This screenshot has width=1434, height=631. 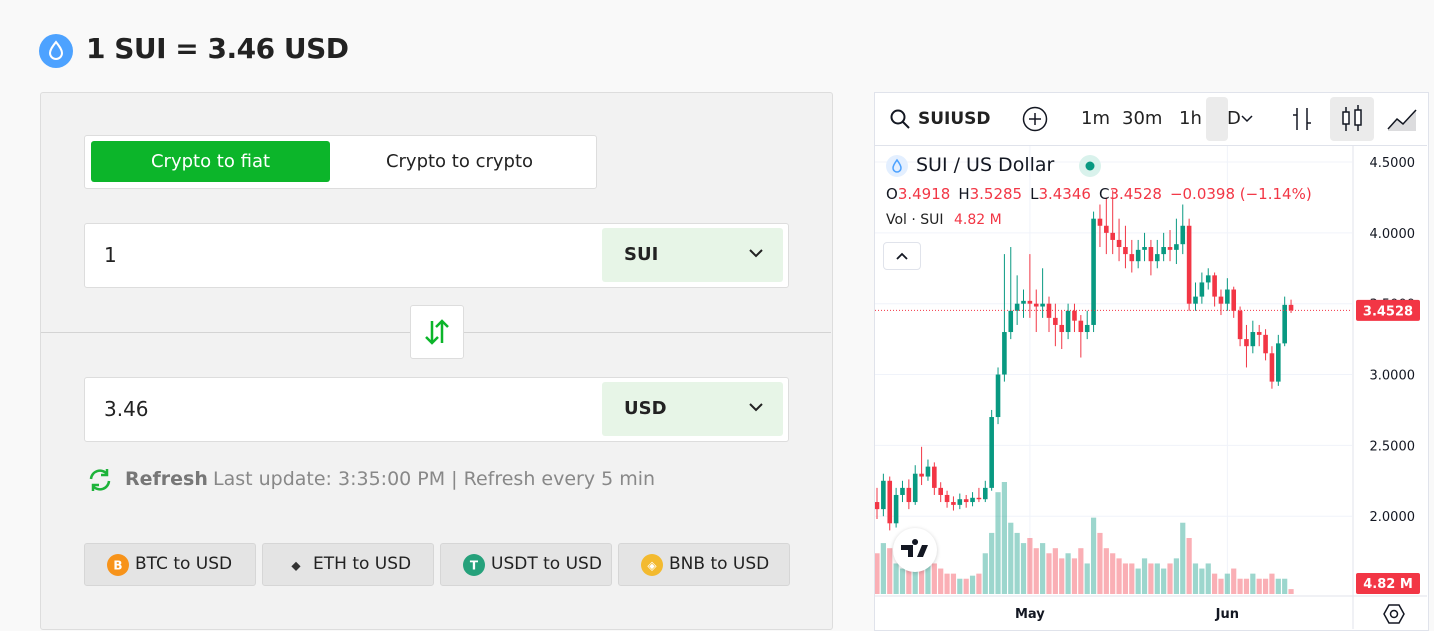 What do you see at coordinates (1095, 118) in the screenshot?
I see `interval: 1m` at bounding box center [1095, 118].